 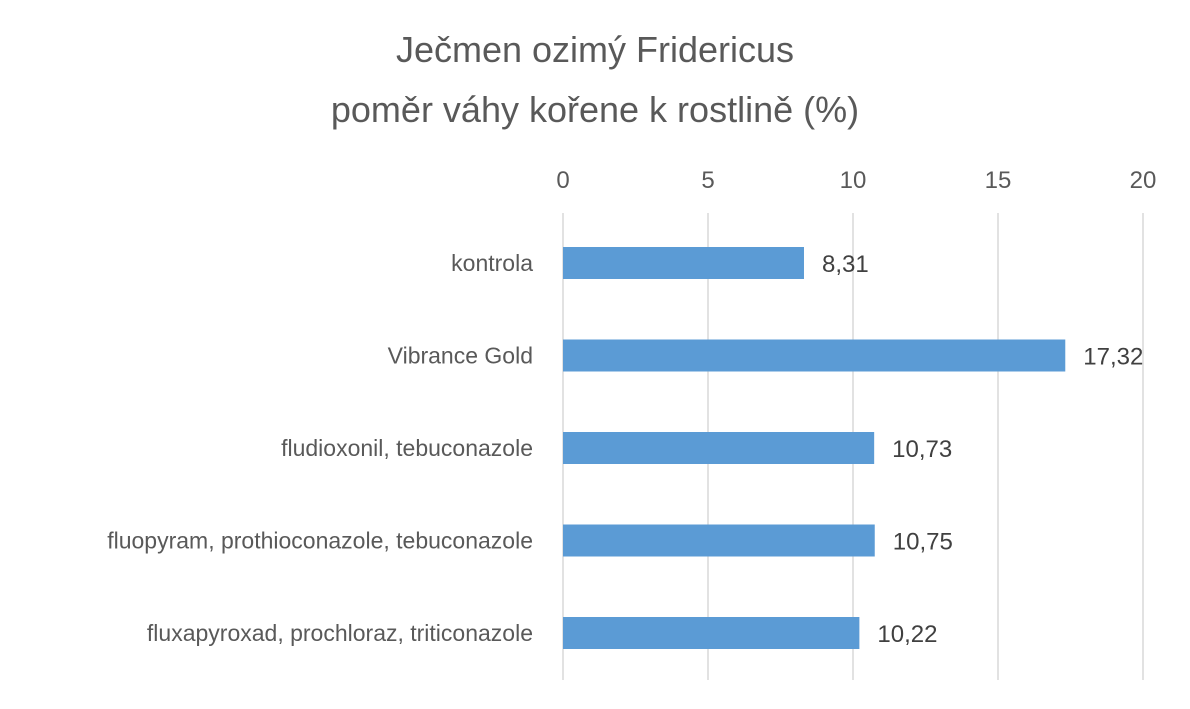 What do you see at coordinates (562, 180) in the screenshot?
I see `x-tick-label-0: 0` at bounding box center [562, 180].